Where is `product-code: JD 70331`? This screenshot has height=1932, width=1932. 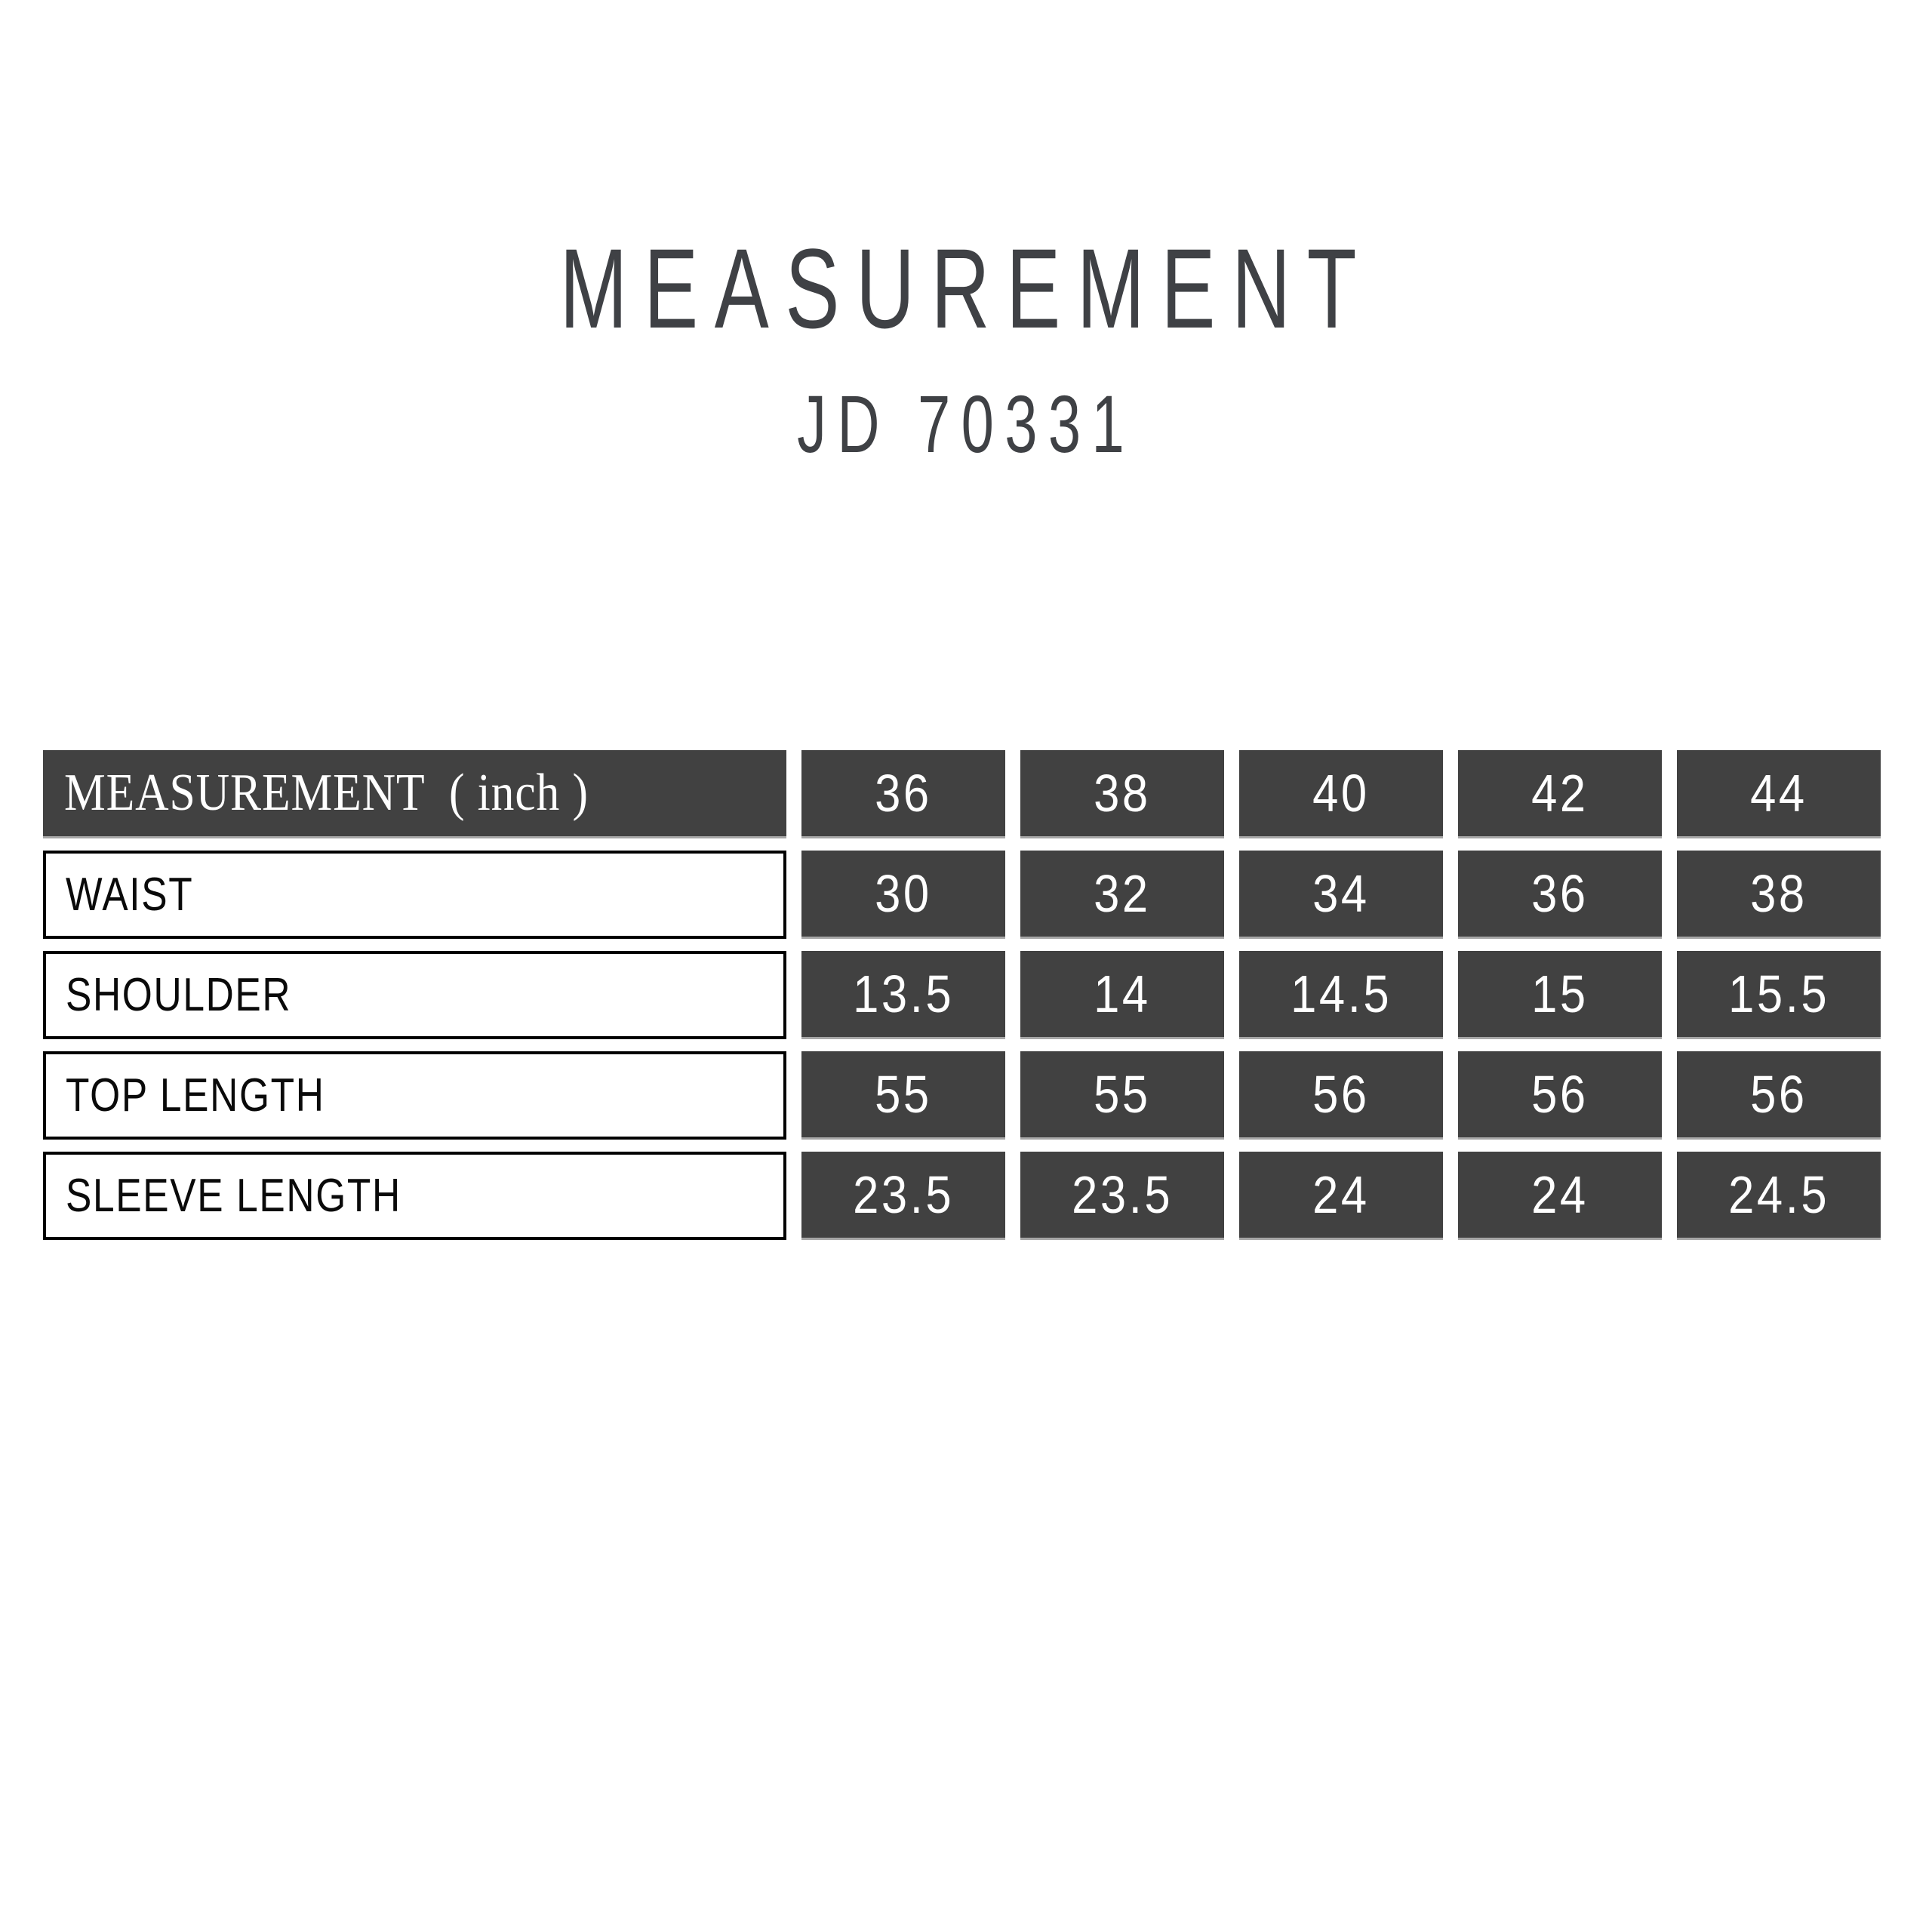
product-code: JD 70331 is located at coordinates (966, 424).